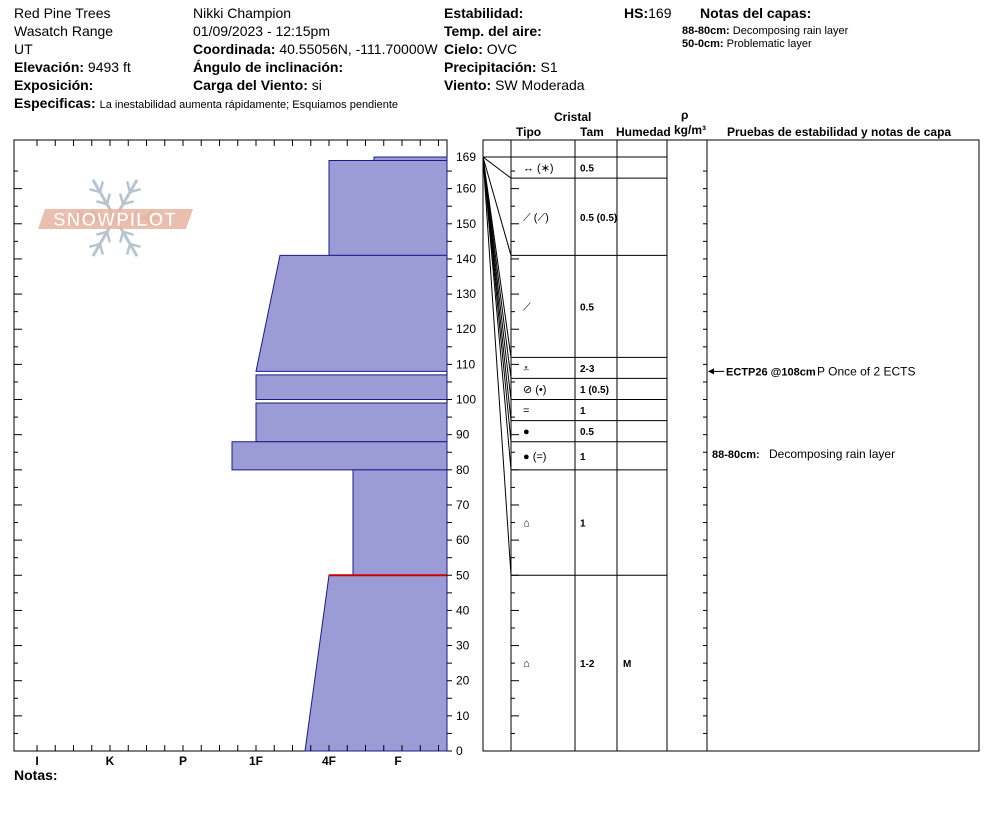 This screenshot has width=994, height=840. What do you see at coordinates (183, 761) in the screenshot?
I see `hardness-tick-label: P` at bounding box center [183, 761].